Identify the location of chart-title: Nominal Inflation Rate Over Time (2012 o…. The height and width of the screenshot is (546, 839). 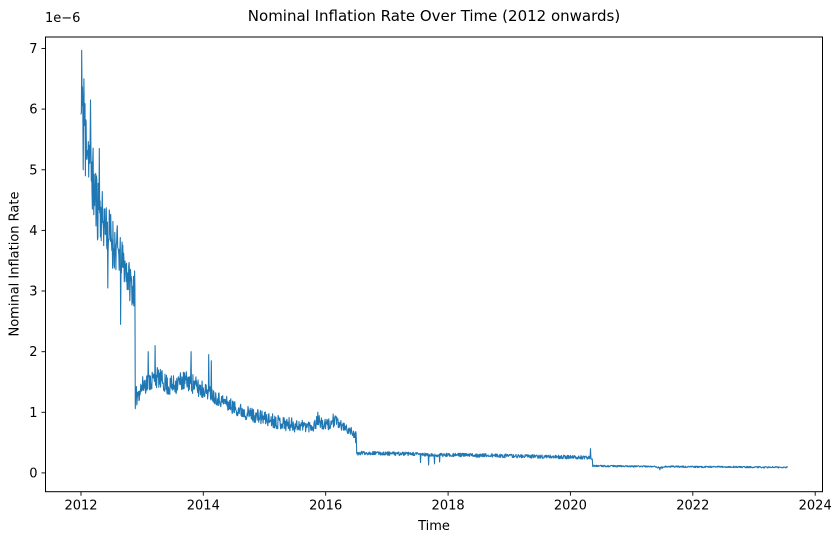
(434, 16).